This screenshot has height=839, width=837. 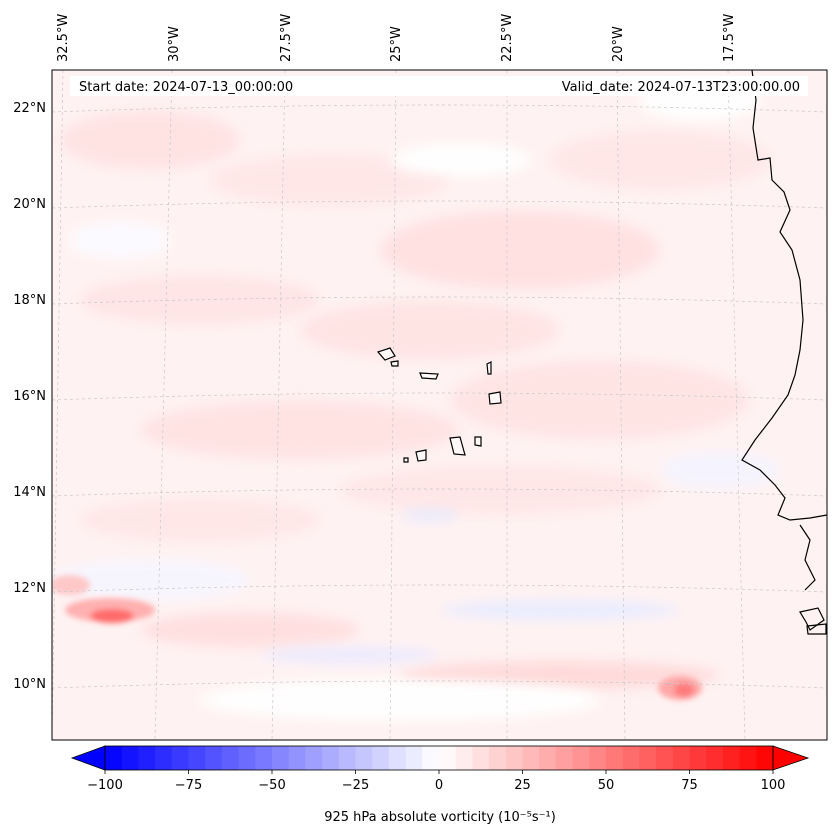 I want to click on colorbar-tick-label: 0, so click(x=439, y=785).